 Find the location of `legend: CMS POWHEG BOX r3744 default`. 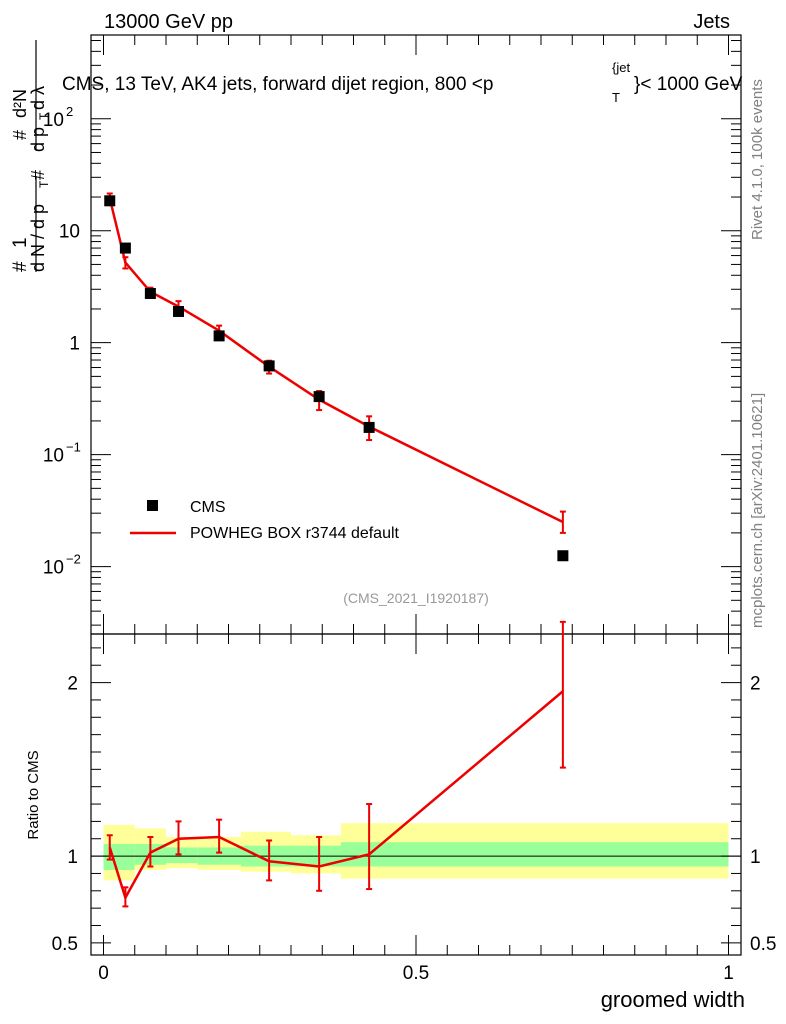

legend: CMS POWHEG BOX r3744 default is located at coordinates (265, 520).